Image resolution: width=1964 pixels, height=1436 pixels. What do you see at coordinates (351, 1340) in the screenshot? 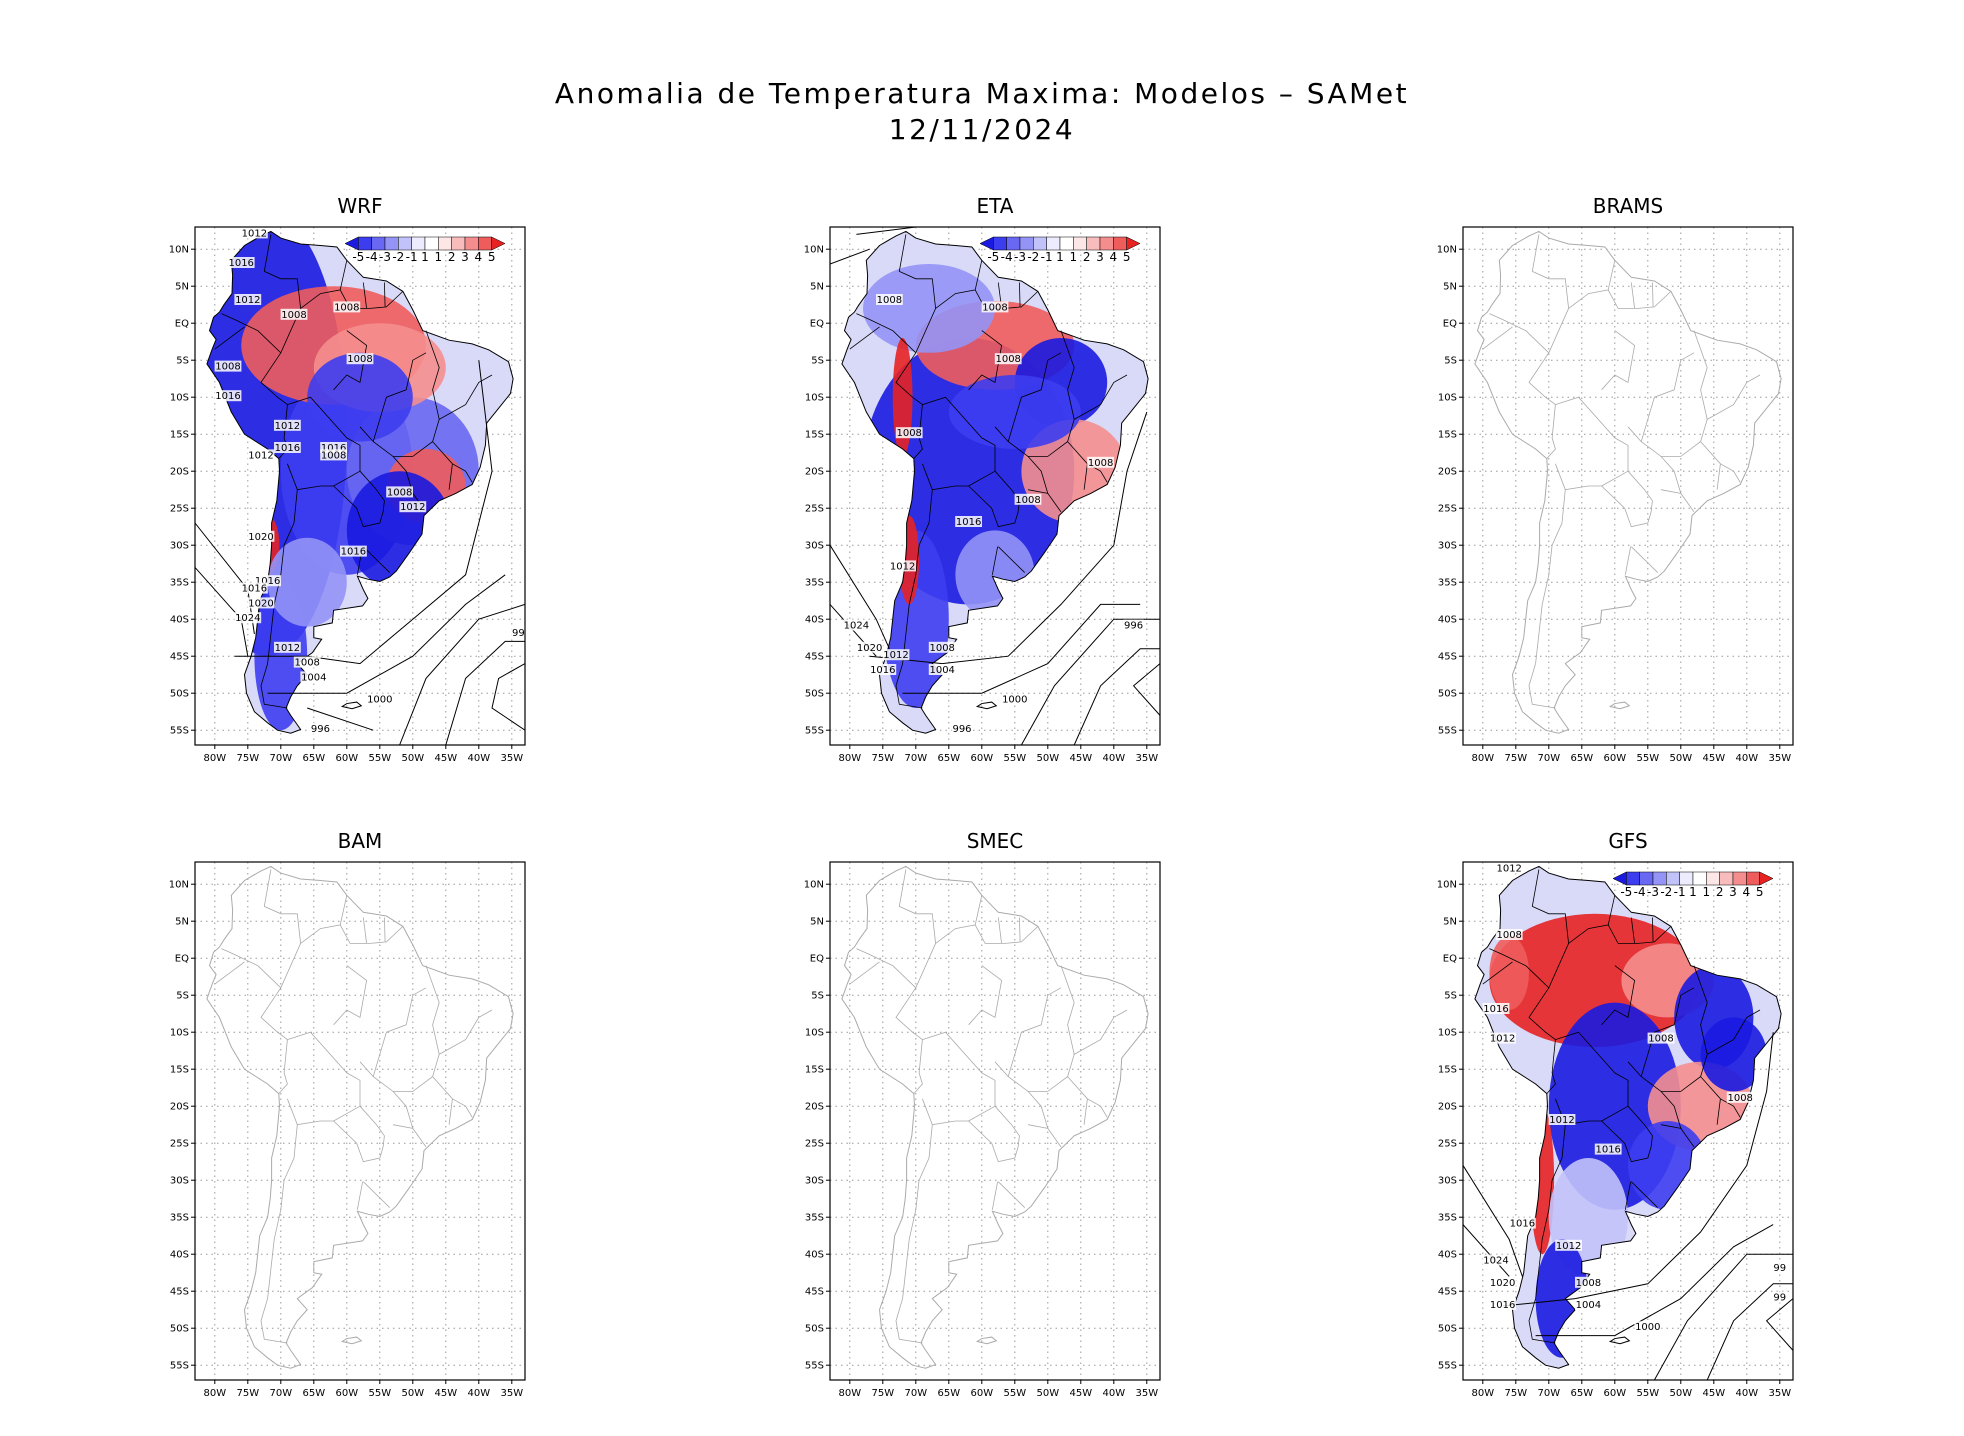
I see `falkland-islands` at bounding box center [351, 1340].